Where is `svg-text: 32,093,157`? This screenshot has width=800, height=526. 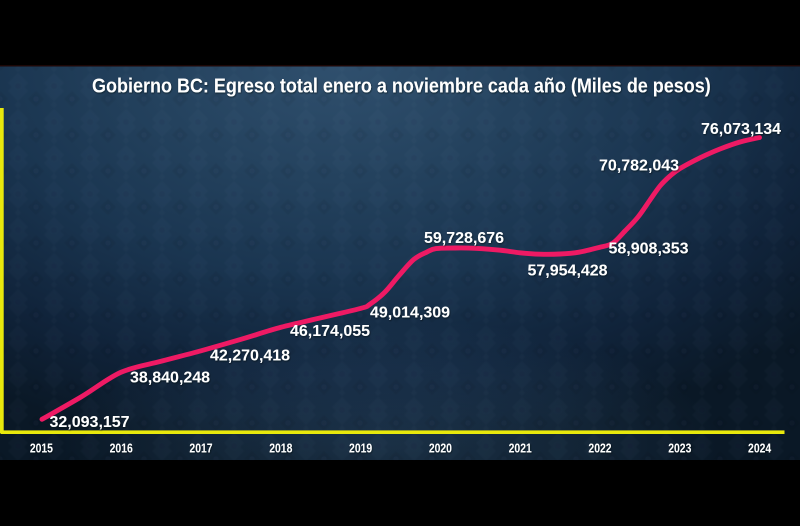 svg-text: 32,093,157 is located at coordinates (90, 422).